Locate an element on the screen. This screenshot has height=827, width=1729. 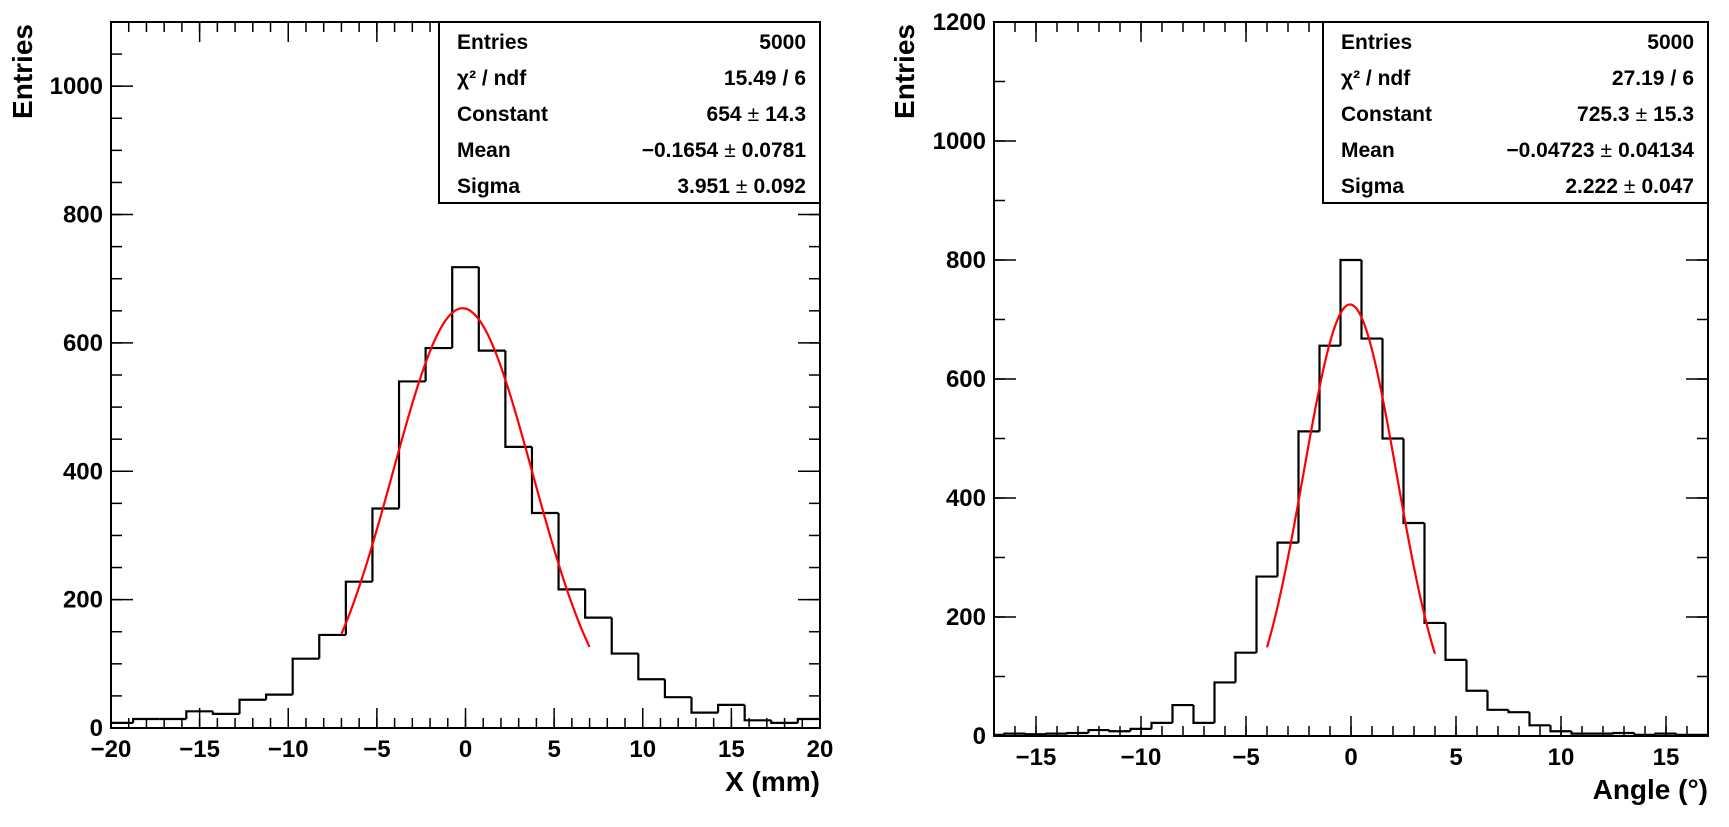
stats-value: 15.49/ 6 is located at coordinates (765, 78).